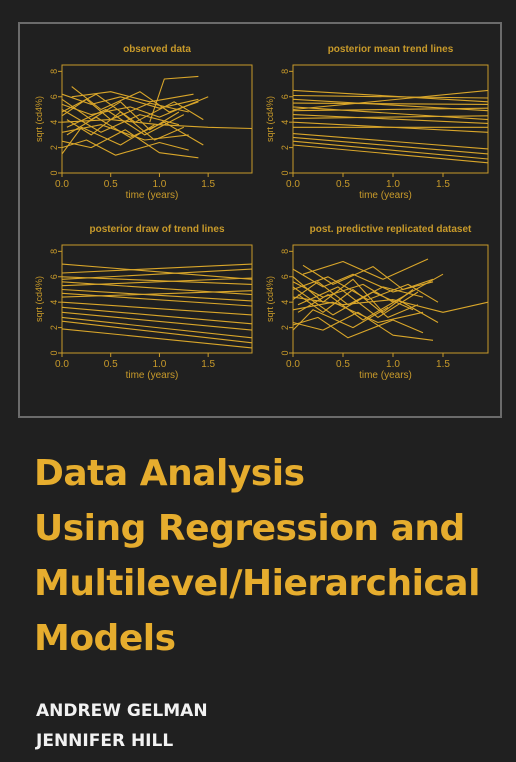  I want to click on title-line-2: Using Regression and, so click(249, 528).